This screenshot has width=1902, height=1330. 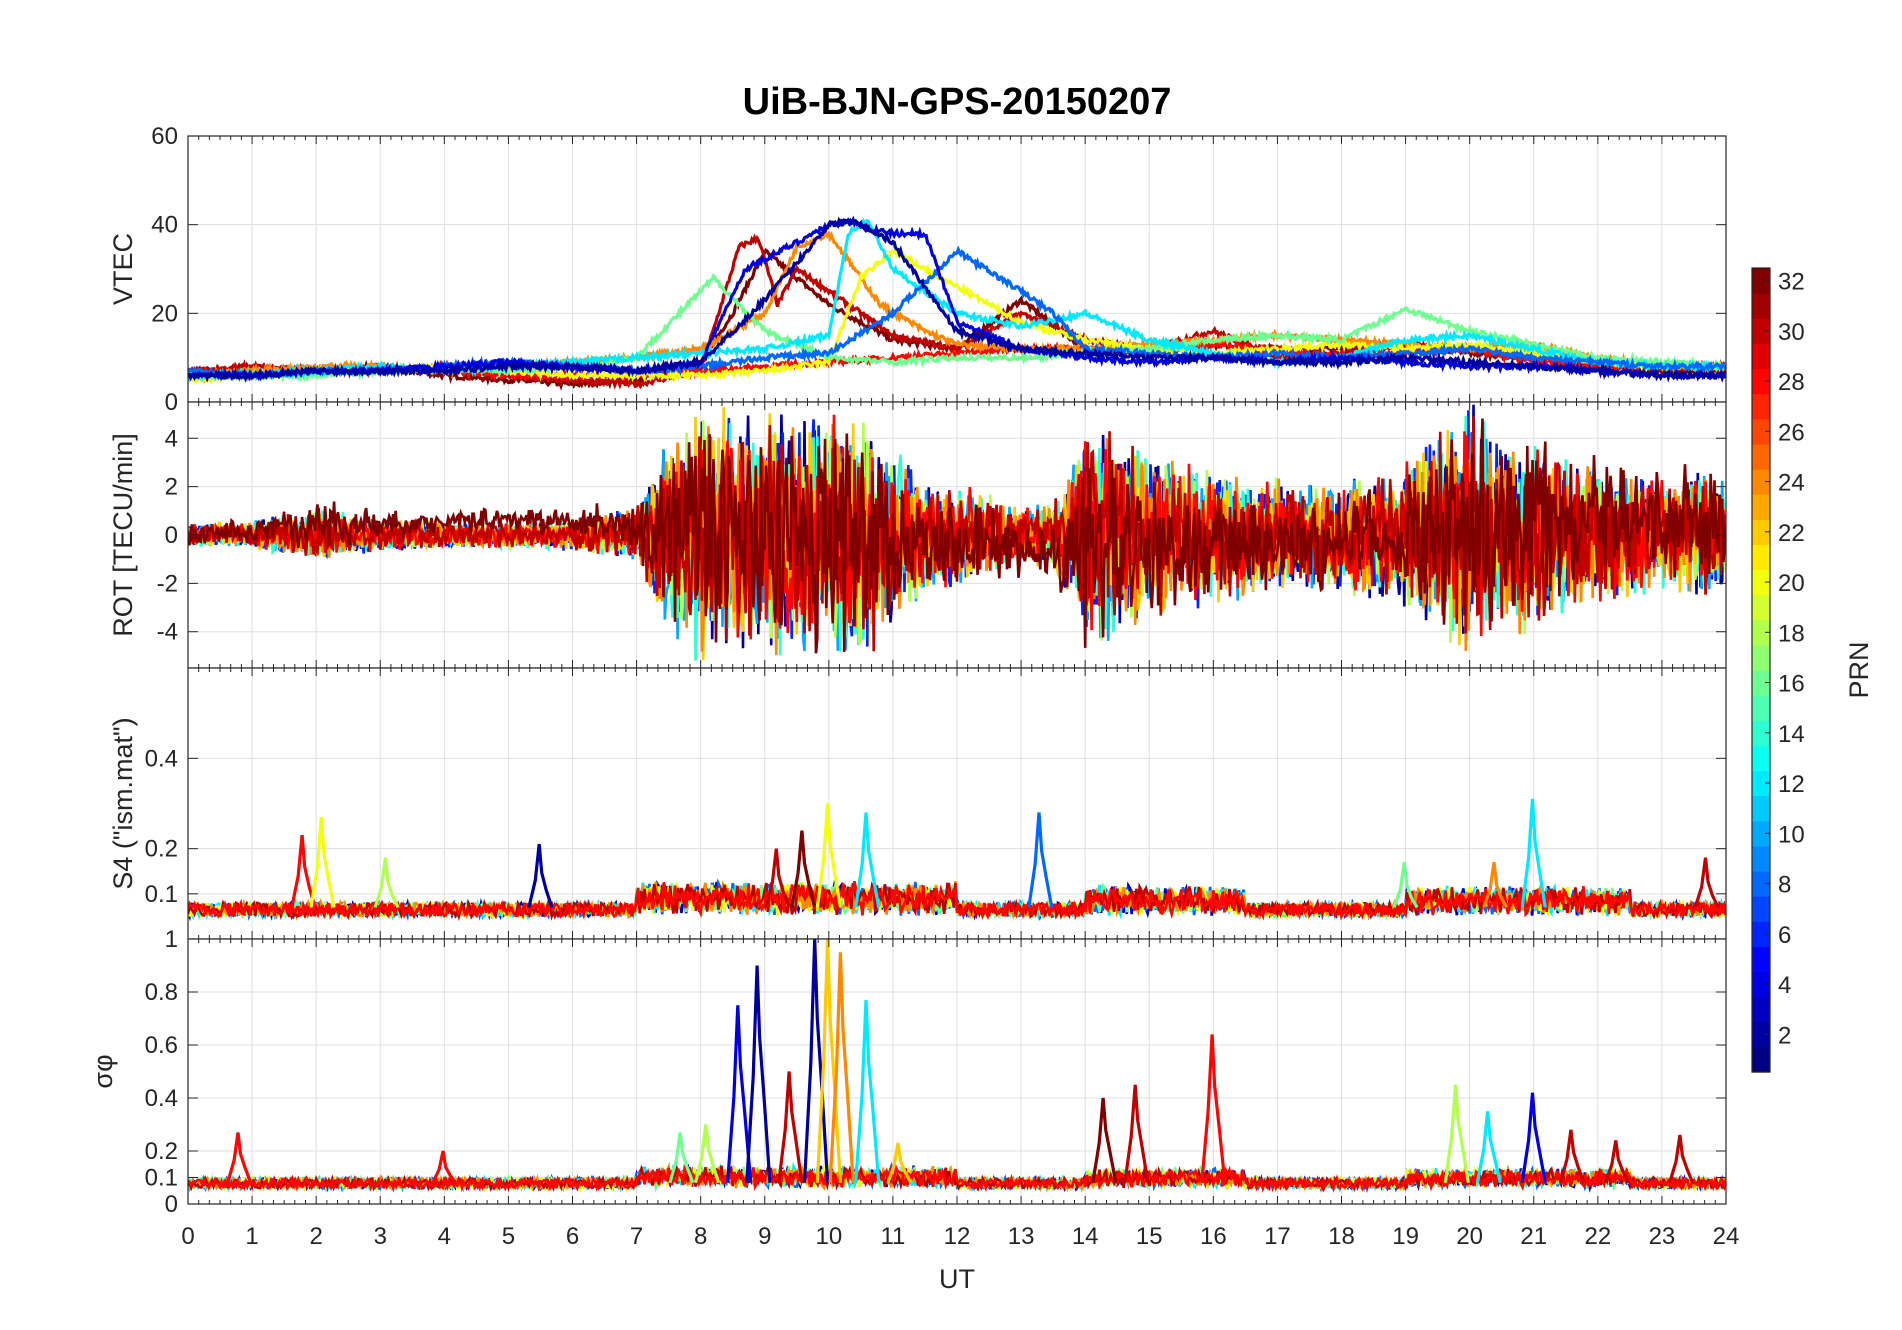 I want to click on colorbar-tick-label: 12, so click(x=1791, y=784).